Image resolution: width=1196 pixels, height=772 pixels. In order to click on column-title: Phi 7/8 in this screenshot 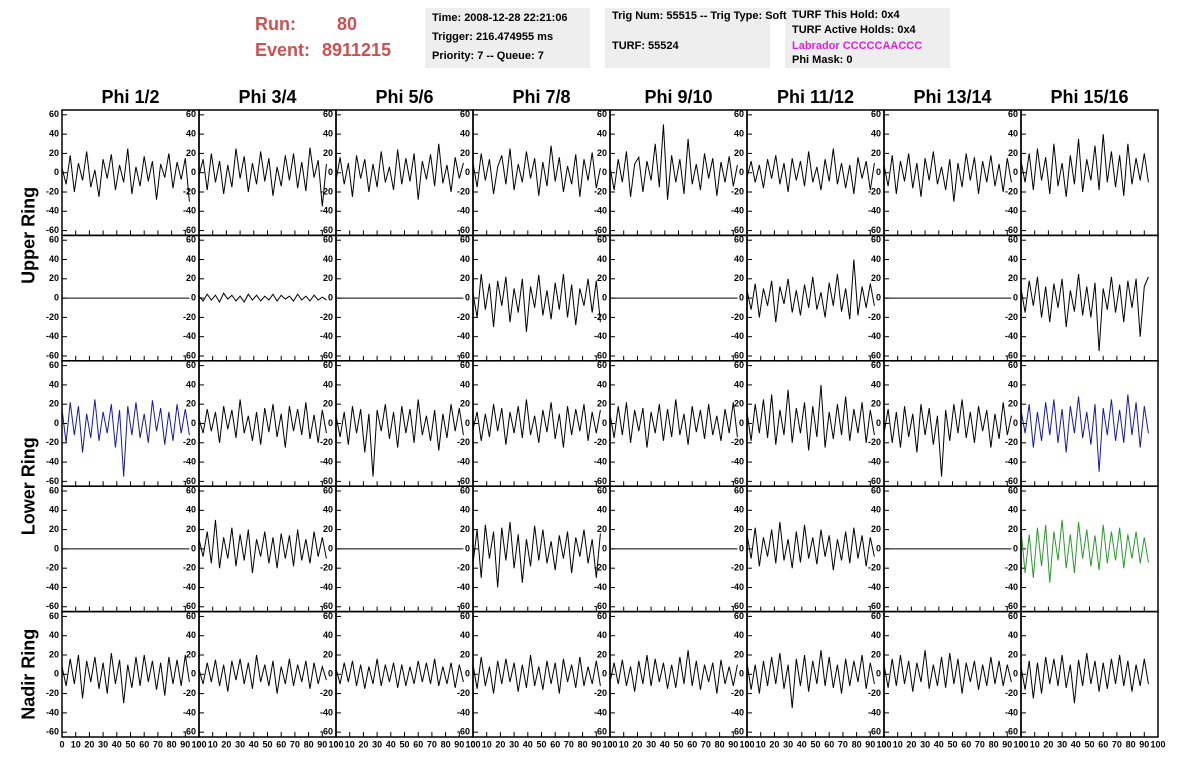, I will do `click(541, 97)`.